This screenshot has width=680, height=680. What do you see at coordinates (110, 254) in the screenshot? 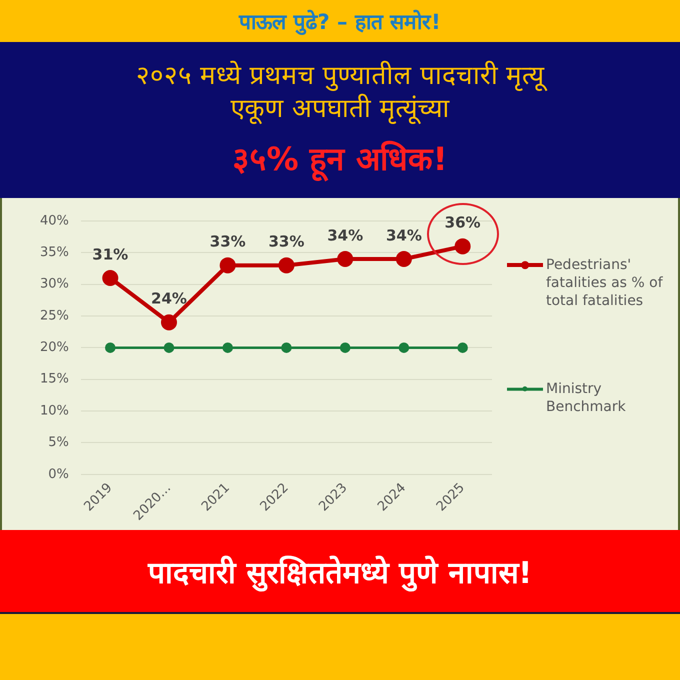
I see `data-label: 31%` at bounding box center [110, 254].